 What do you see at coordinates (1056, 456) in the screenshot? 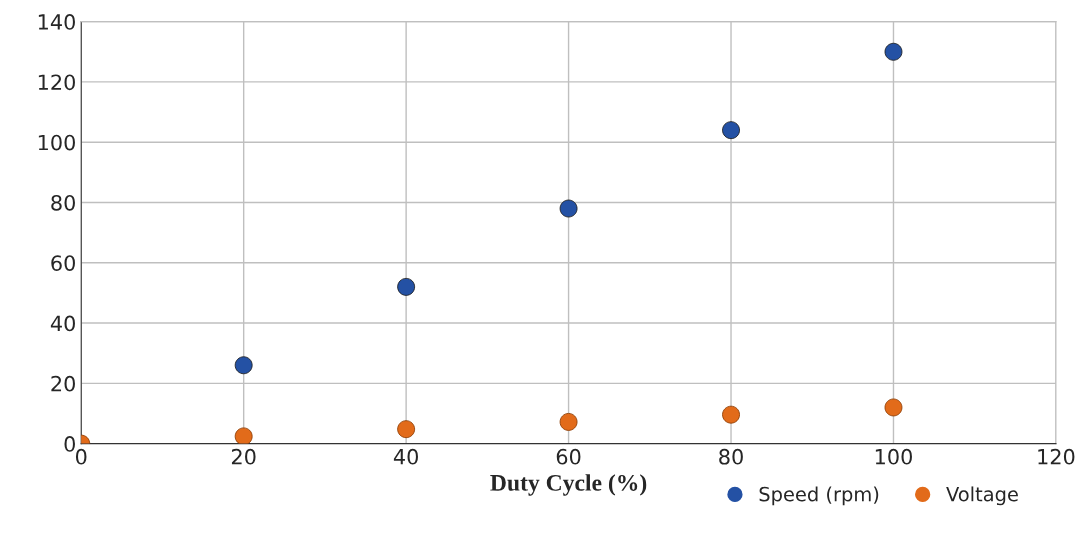
I see `x-tick-label: 120` at bounding box center [1056, 456].